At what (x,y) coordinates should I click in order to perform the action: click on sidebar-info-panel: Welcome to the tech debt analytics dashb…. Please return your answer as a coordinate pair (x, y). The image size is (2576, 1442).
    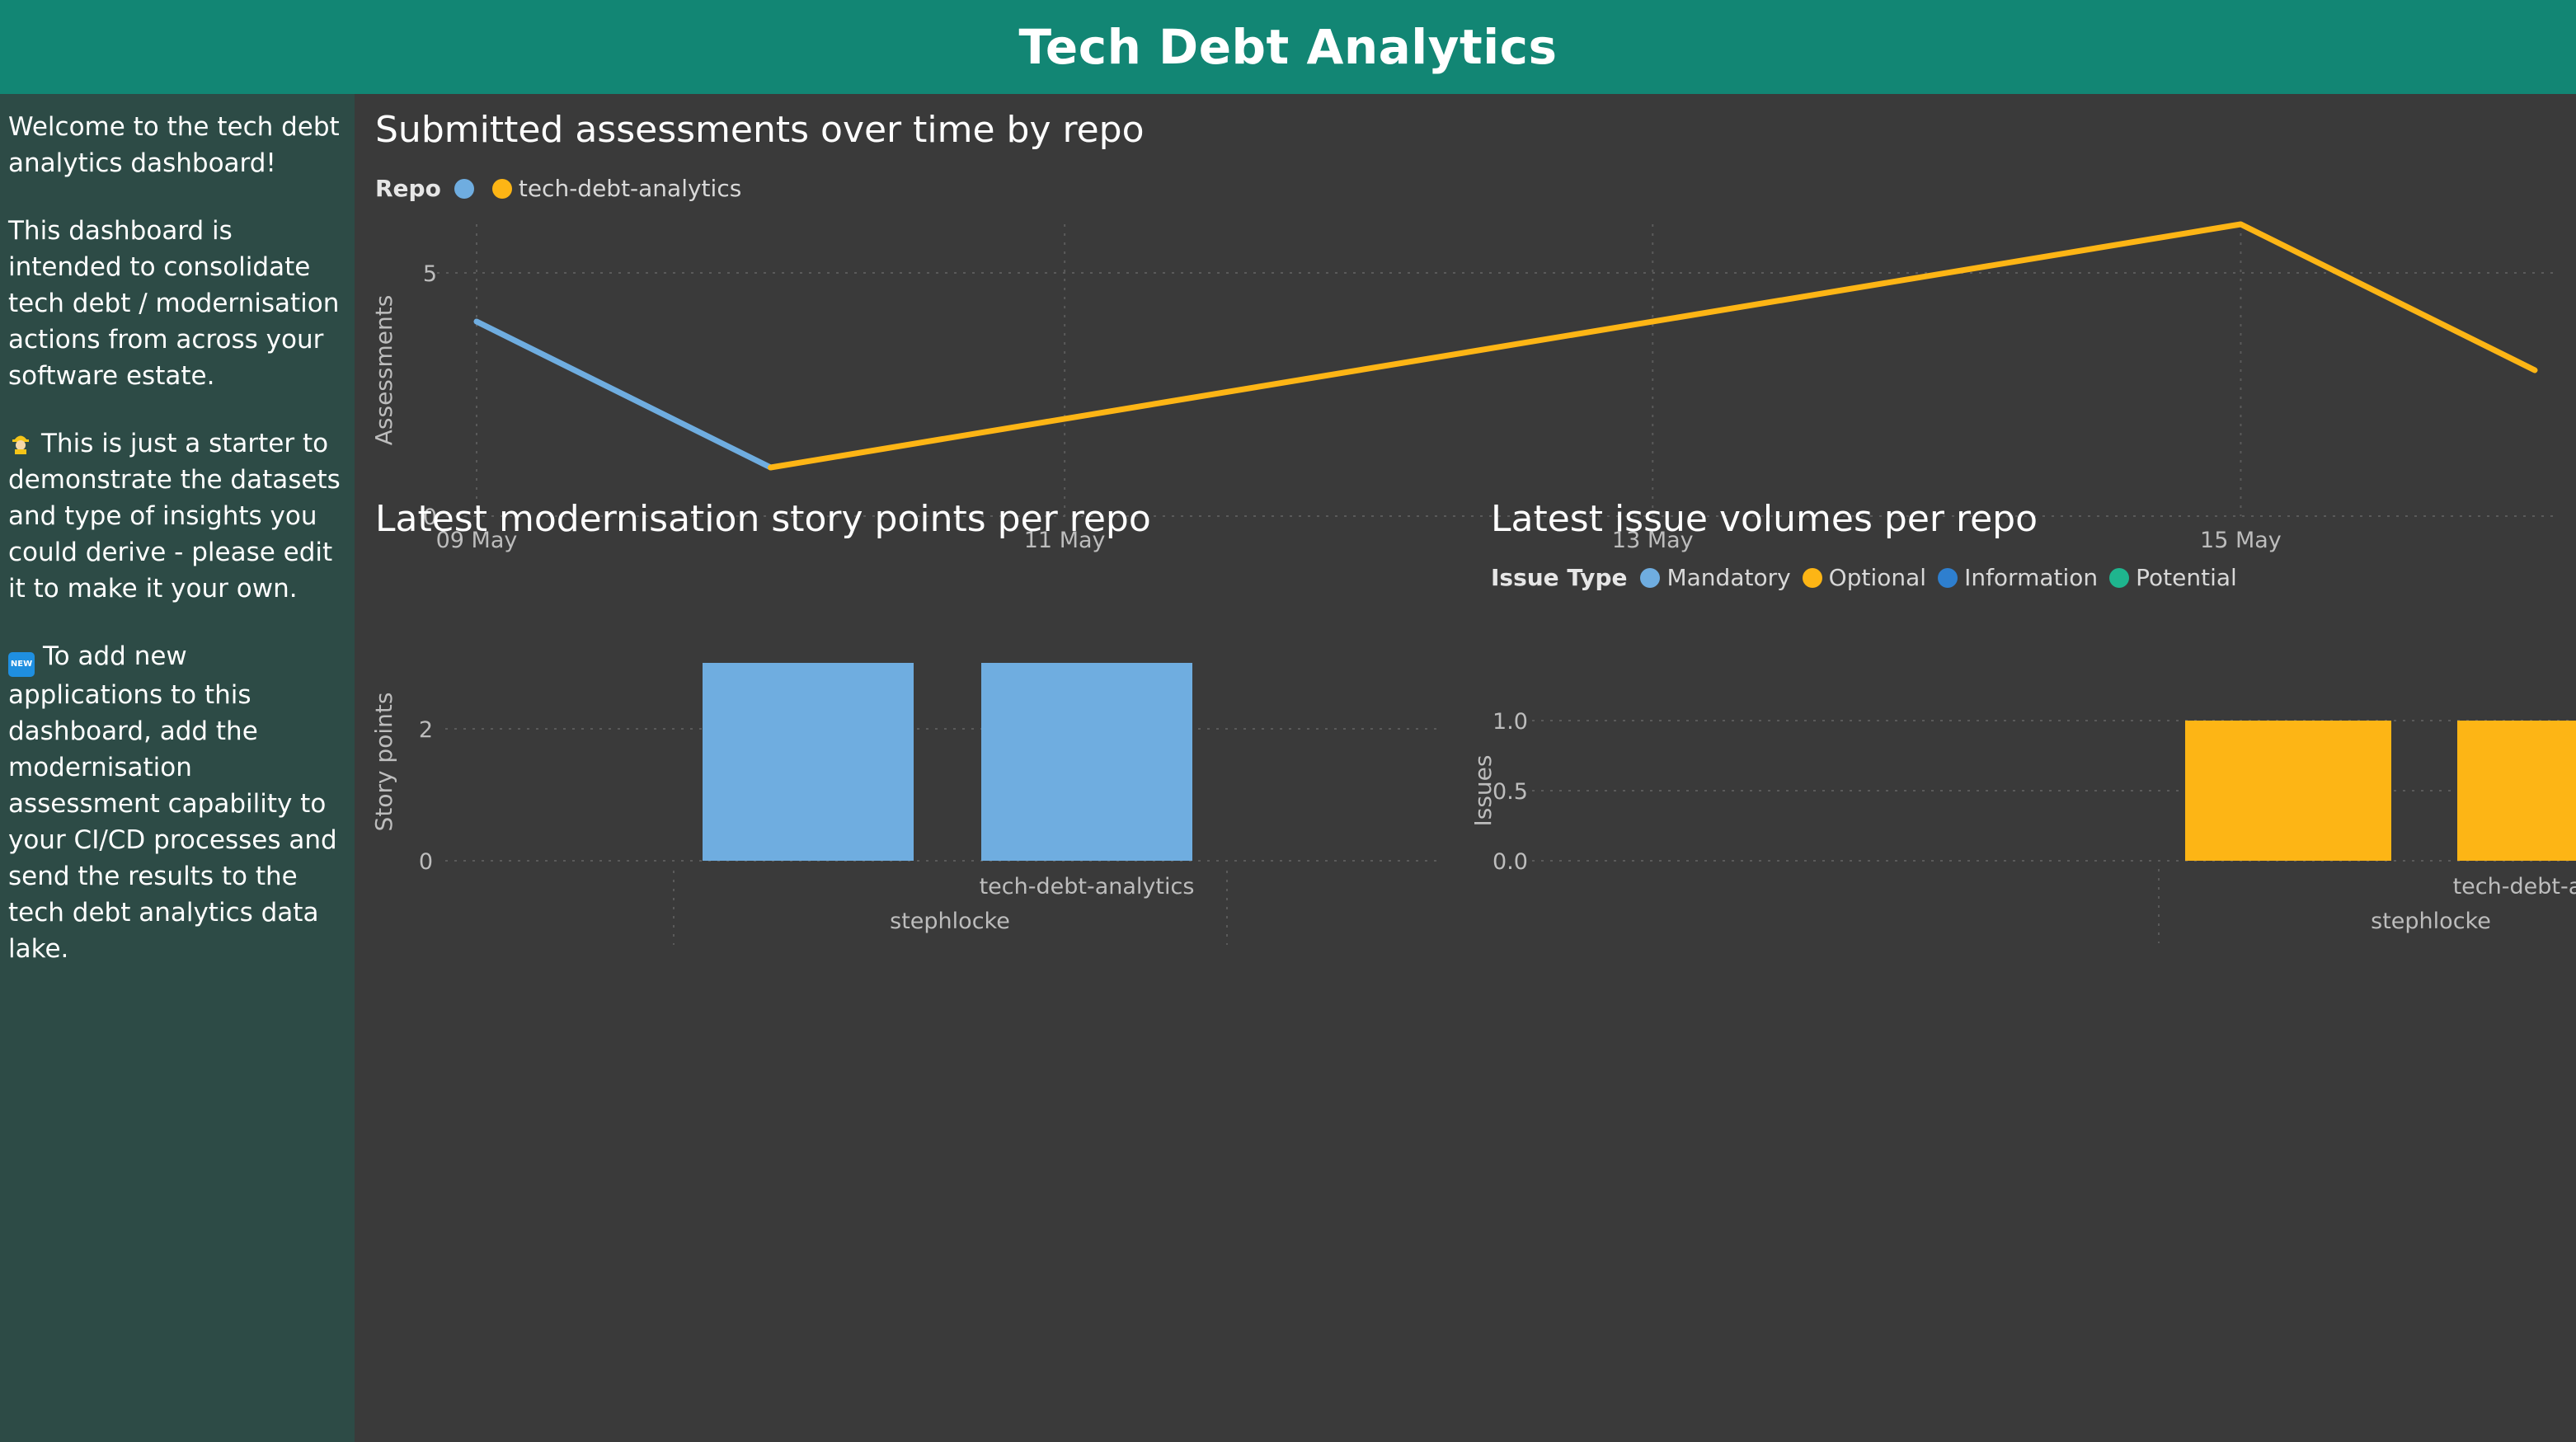
    Looking at the image, I should click on (177, 768).